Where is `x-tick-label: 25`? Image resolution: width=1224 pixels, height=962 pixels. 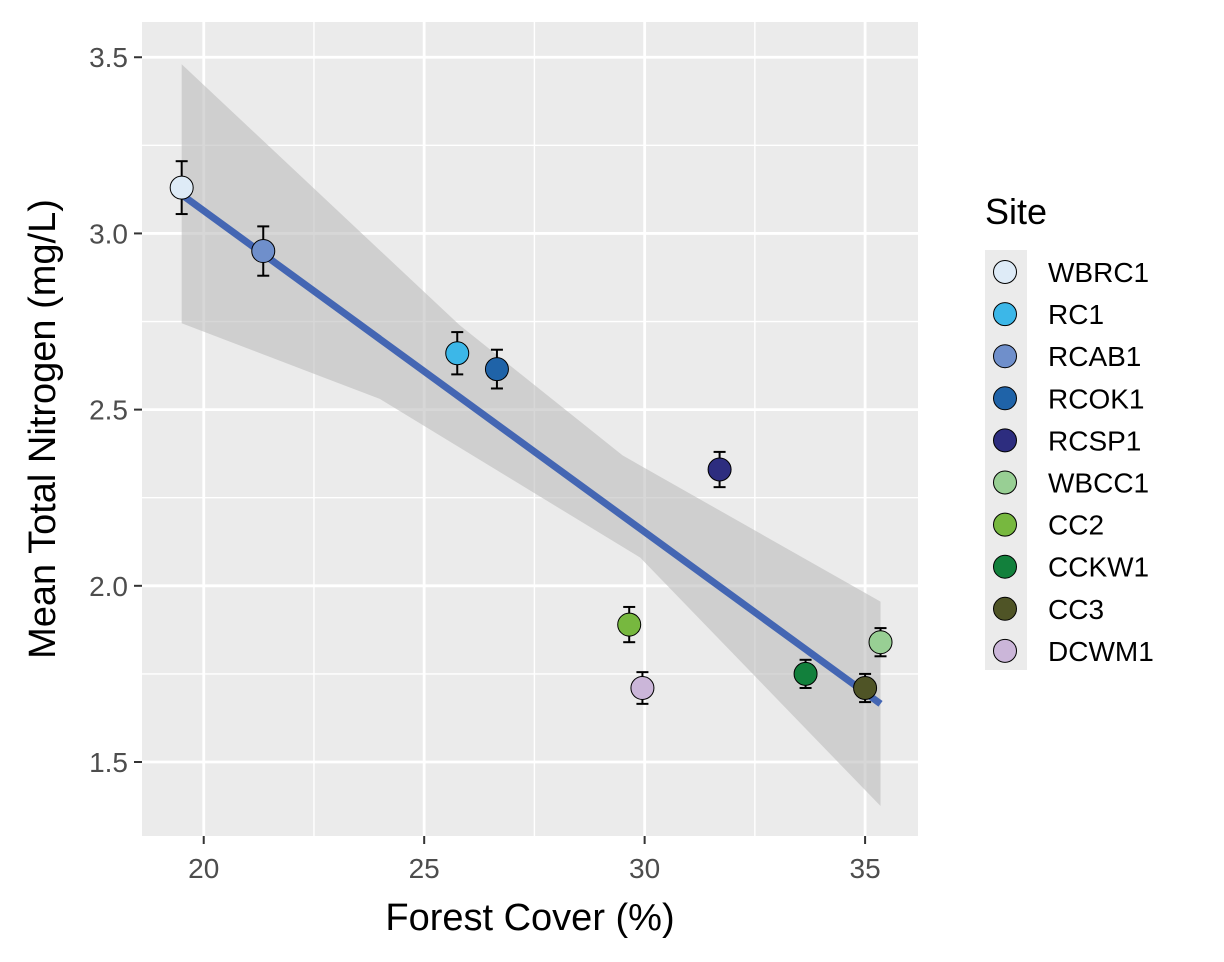
x-tick-label: 25 is located at coordinates (424, 868).